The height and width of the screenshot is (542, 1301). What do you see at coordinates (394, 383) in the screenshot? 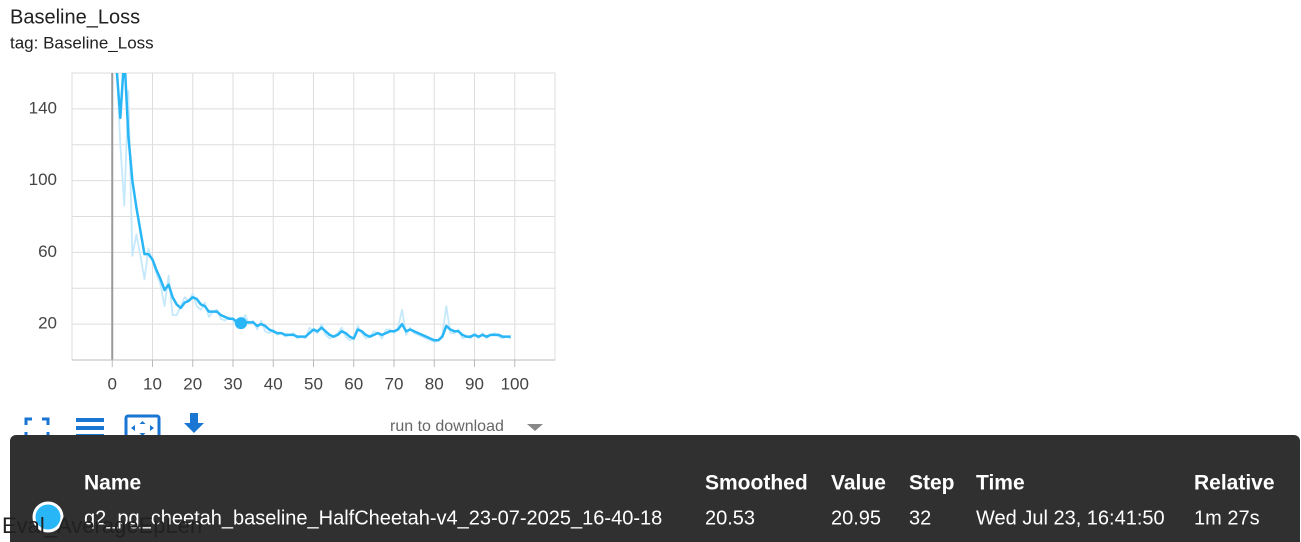
I see `x-tick-label: 70` at bounding box center [394, 383].